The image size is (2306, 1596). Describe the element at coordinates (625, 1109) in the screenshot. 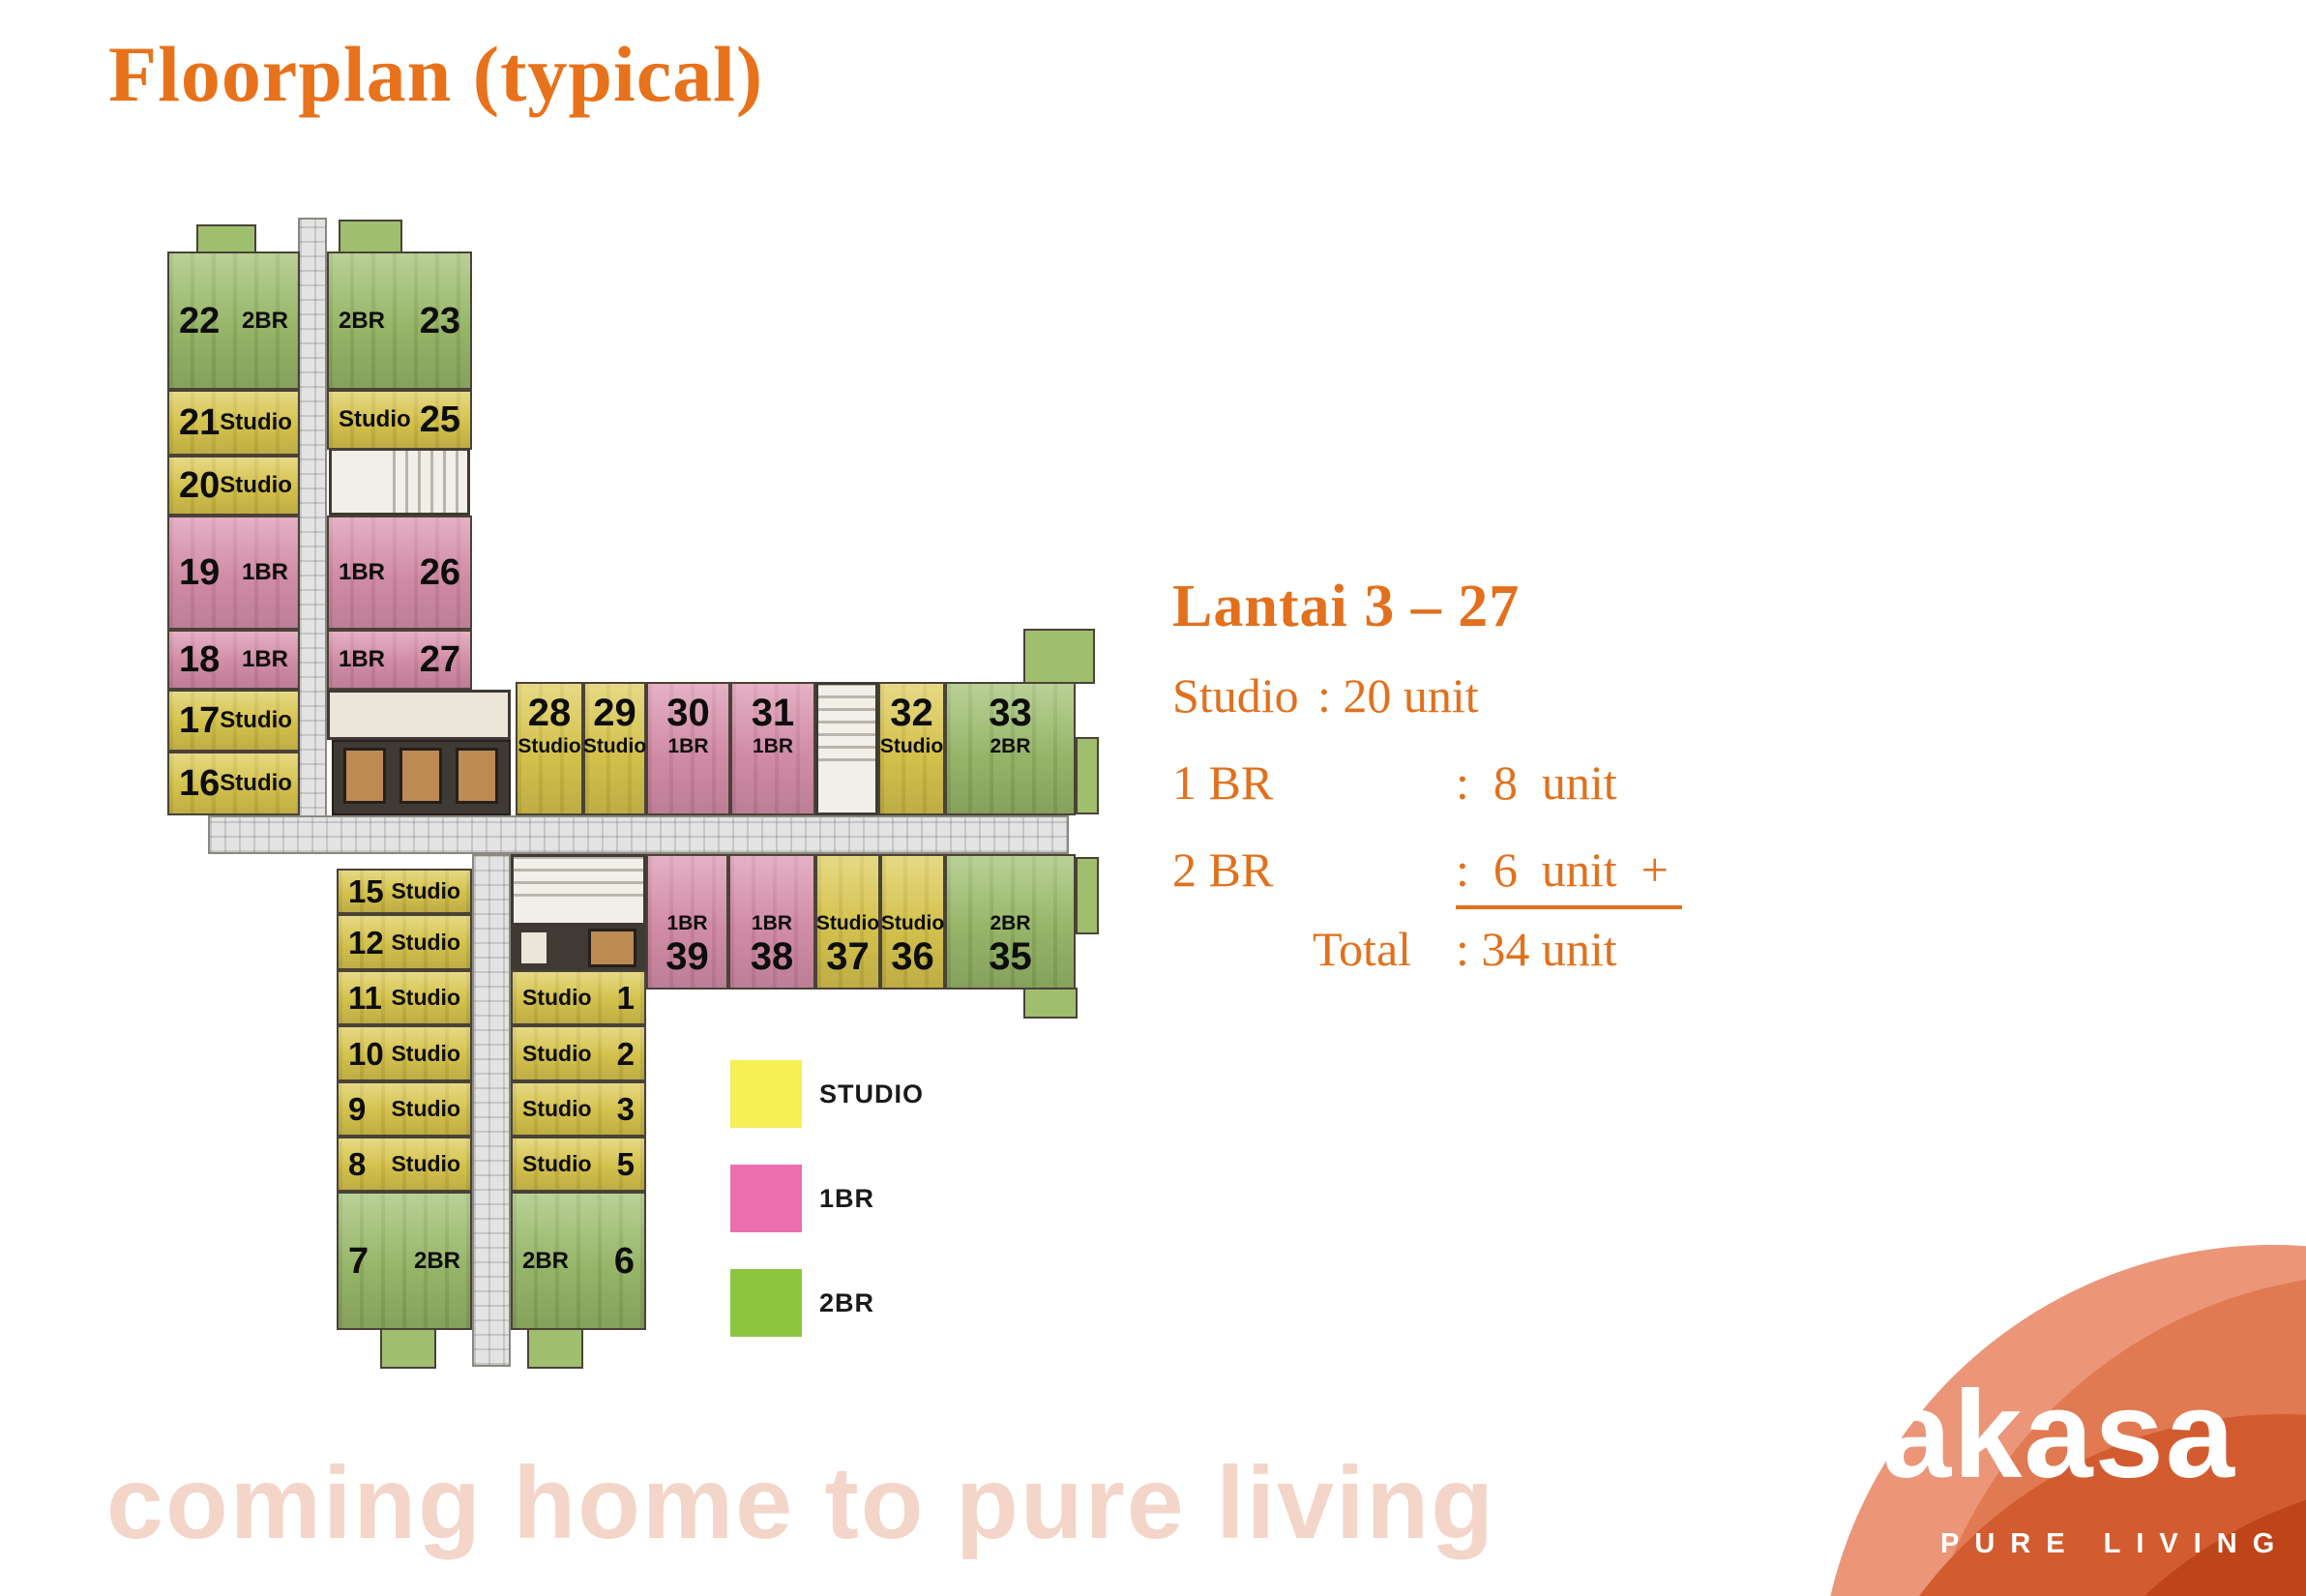

I see `unit-number: 3` at that location.